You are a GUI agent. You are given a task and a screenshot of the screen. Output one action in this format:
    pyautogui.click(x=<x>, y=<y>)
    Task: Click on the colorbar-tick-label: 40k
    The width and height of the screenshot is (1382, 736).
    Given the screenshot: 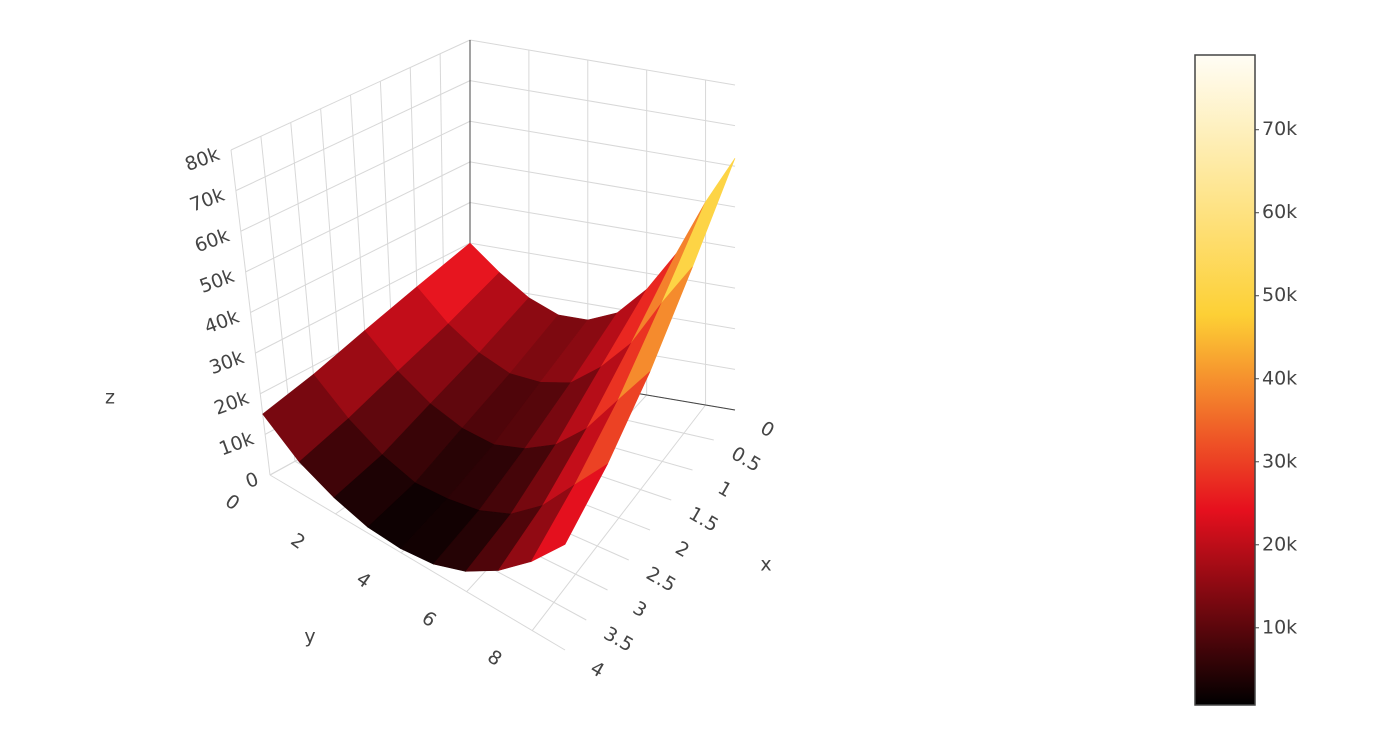 What is the action you would take?
    pyautogui.click(x=1279, y=378)
    